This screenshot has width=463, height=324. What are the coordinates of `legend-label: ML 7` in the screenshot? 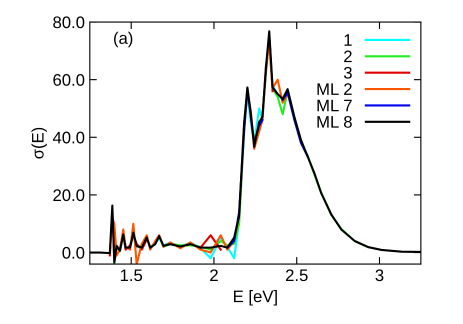 It's located at (334, 106).